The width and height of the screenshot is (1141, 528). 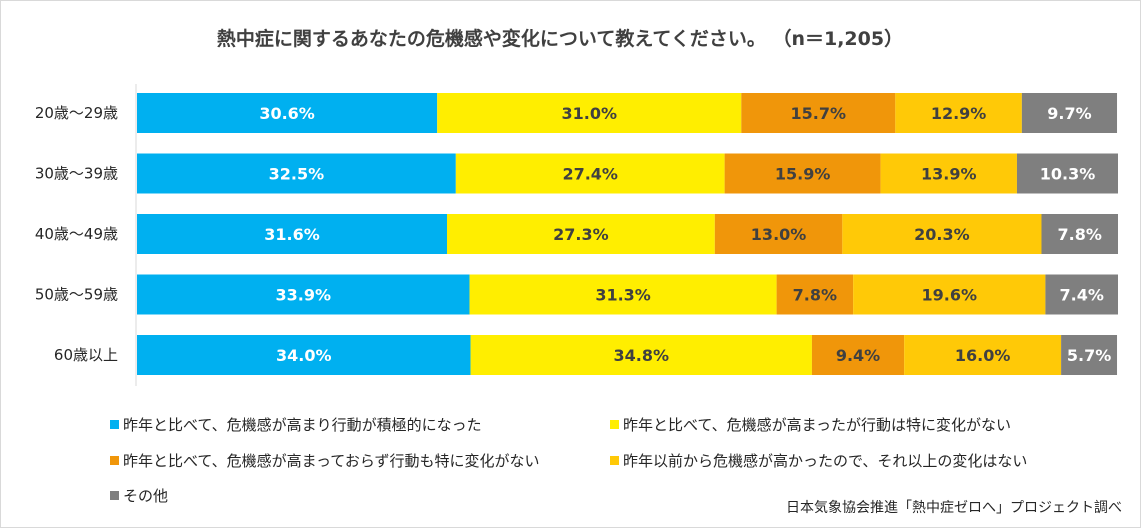 I want to click on data-label: 27.3%, so click(x=581, y=234).